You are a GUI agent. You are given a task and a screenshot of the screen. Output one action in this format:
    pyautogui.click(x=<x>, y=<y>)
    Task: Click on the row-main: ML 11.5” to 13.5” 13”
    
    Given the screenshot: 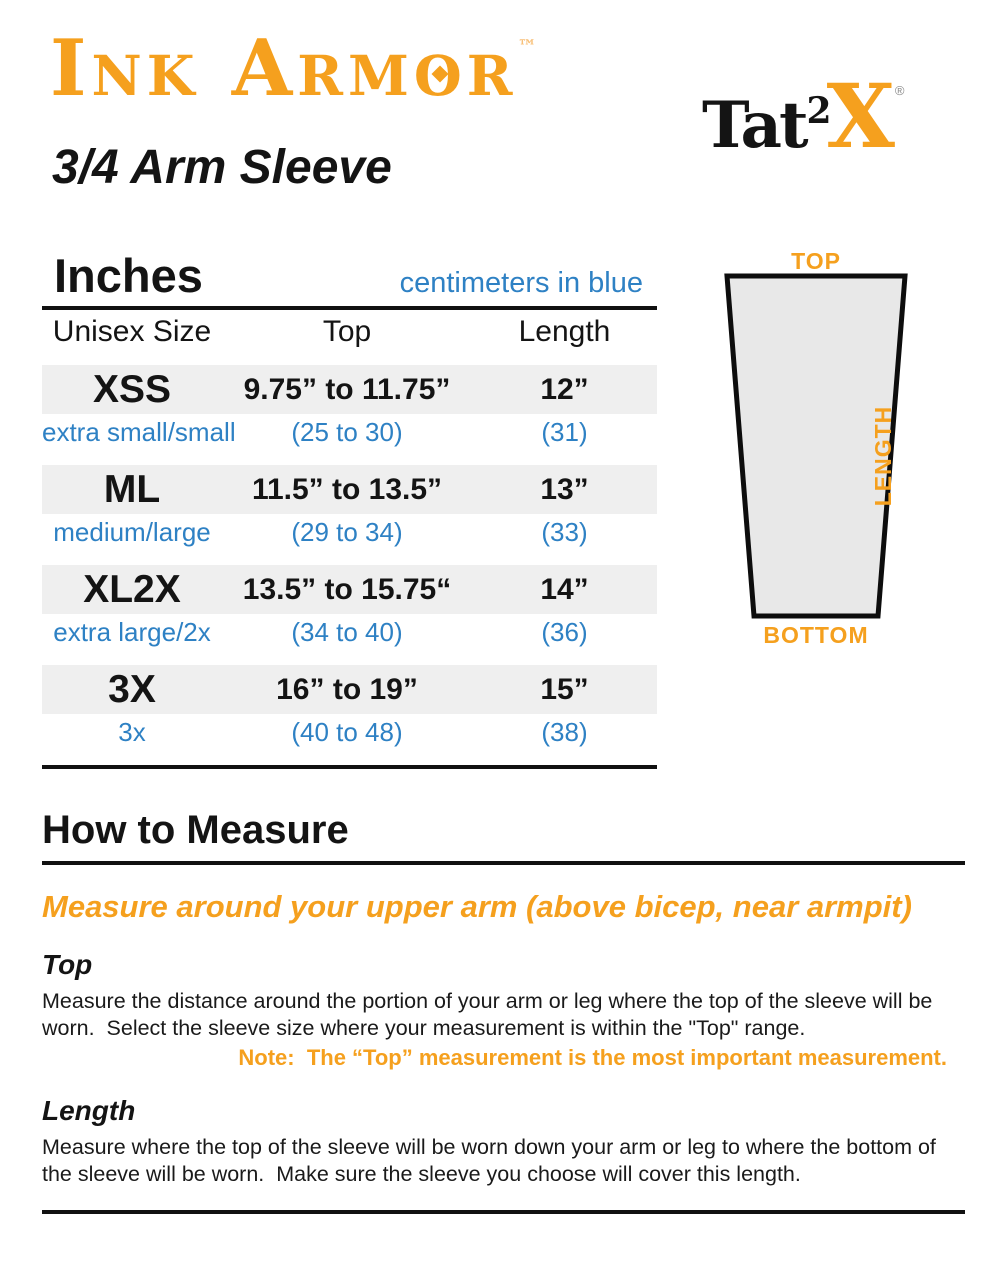 What is the action you would take?
    pyautogui.click(x=349, y=489)
    